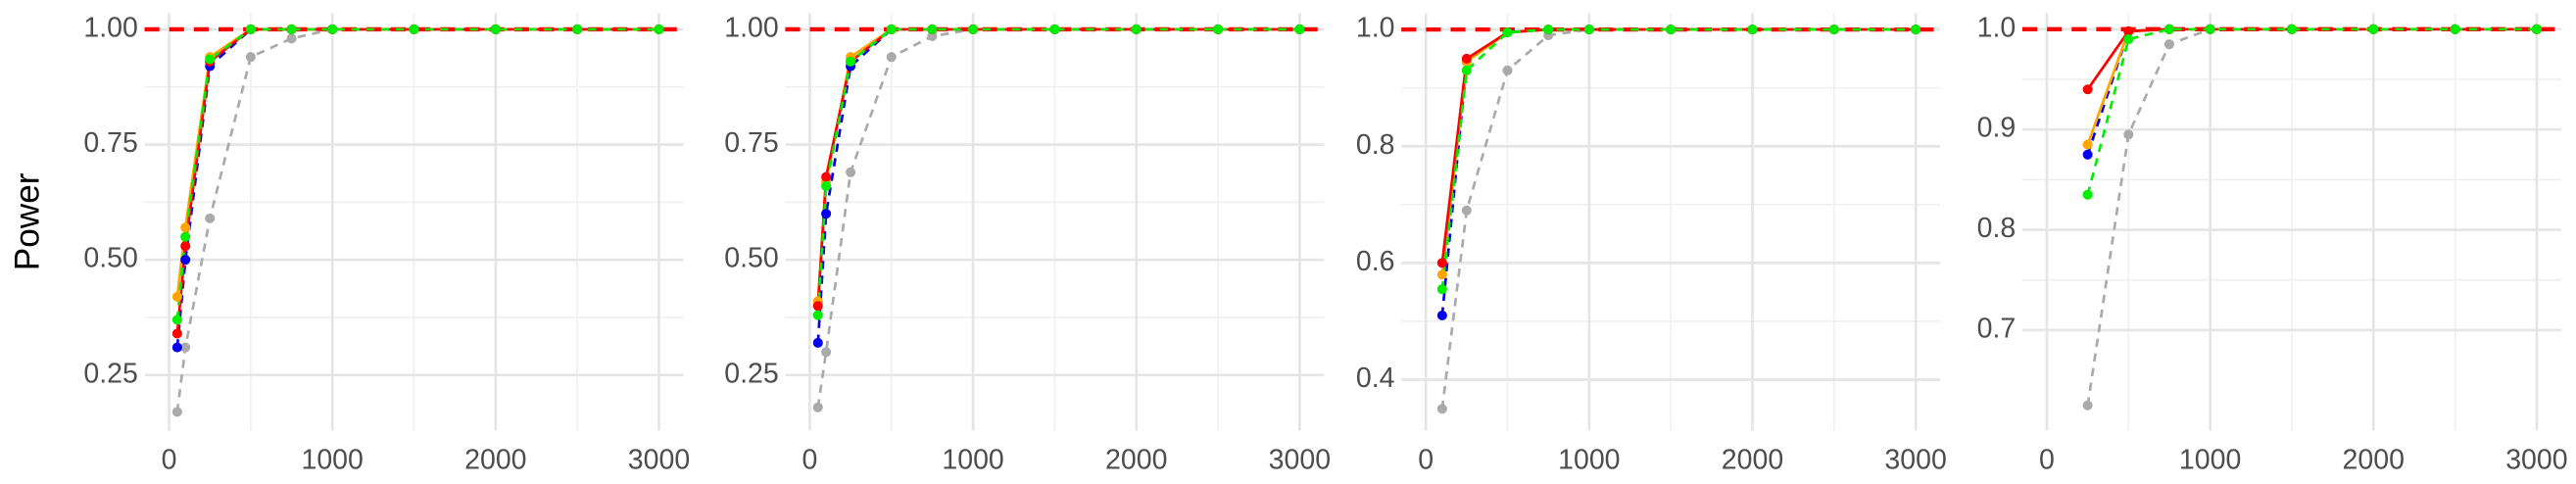  What do you see at coordinates (659, 460) in the screenshot?
I see `x-tick-label: 3000` at bounding box center [659, 460].